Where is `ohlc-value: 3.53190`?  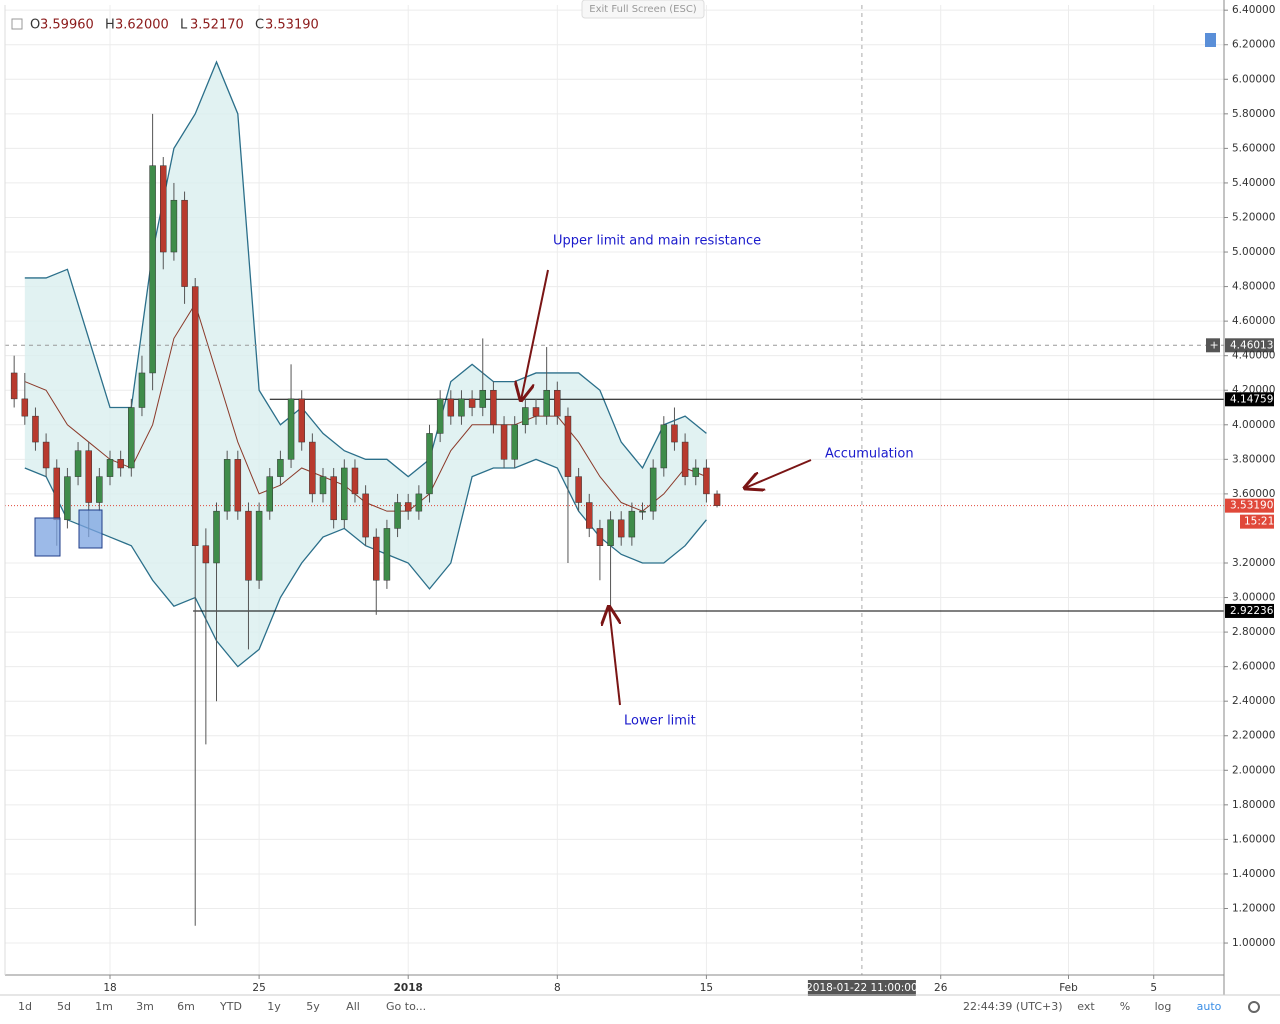 ohlc-value: 3.53190 is located at coordinates (292, 25).